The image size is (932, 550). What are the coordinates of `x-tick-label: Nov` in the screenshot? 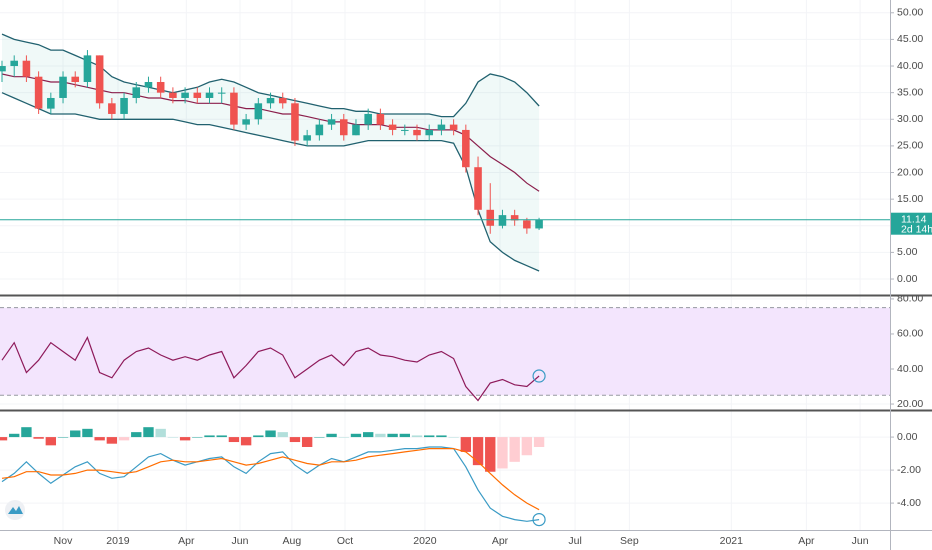 It's located at (63, 541).